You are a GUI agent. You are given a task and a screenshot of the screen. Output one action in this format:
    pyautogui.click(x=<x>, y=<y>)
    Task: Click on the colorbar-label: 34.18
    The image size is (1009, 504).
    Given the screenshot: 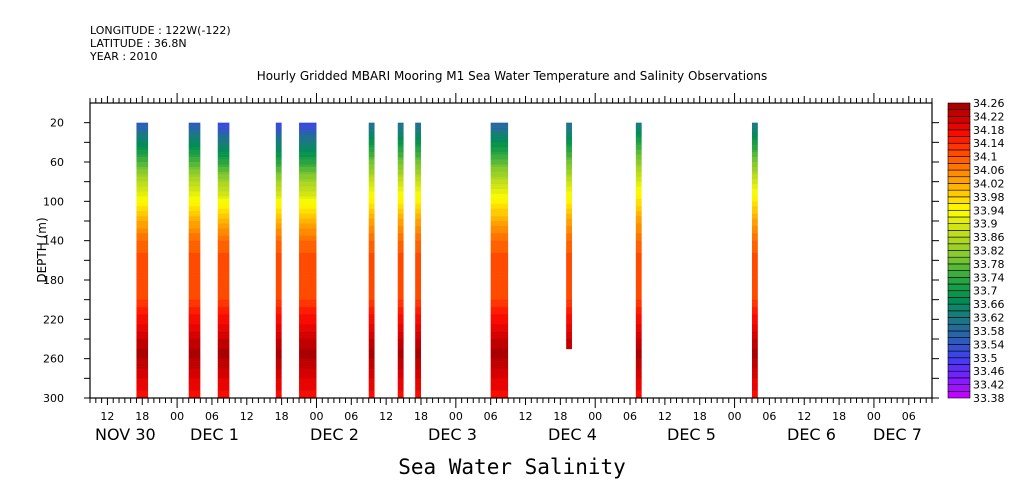 What is the action you would take?
    pyautogui.click(x=989, y=130)
    